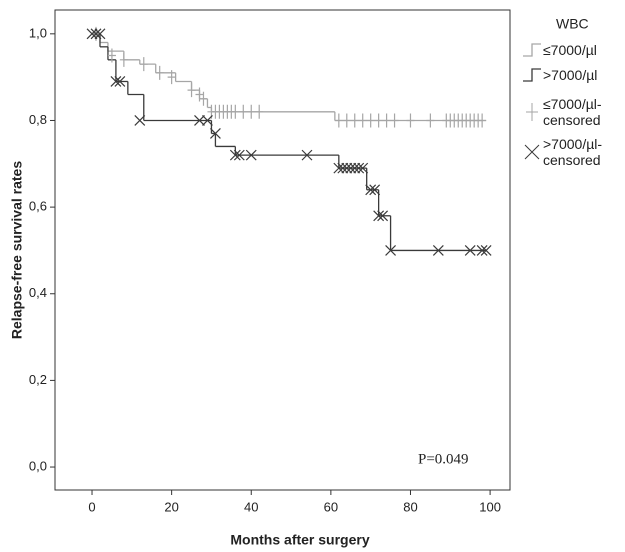 The height and width of the screenshot is (552, 625). What do you see at coordinates (572, 24) in the screenshot?
I see `legend-title: WBC` at bounding box center [572, 24].